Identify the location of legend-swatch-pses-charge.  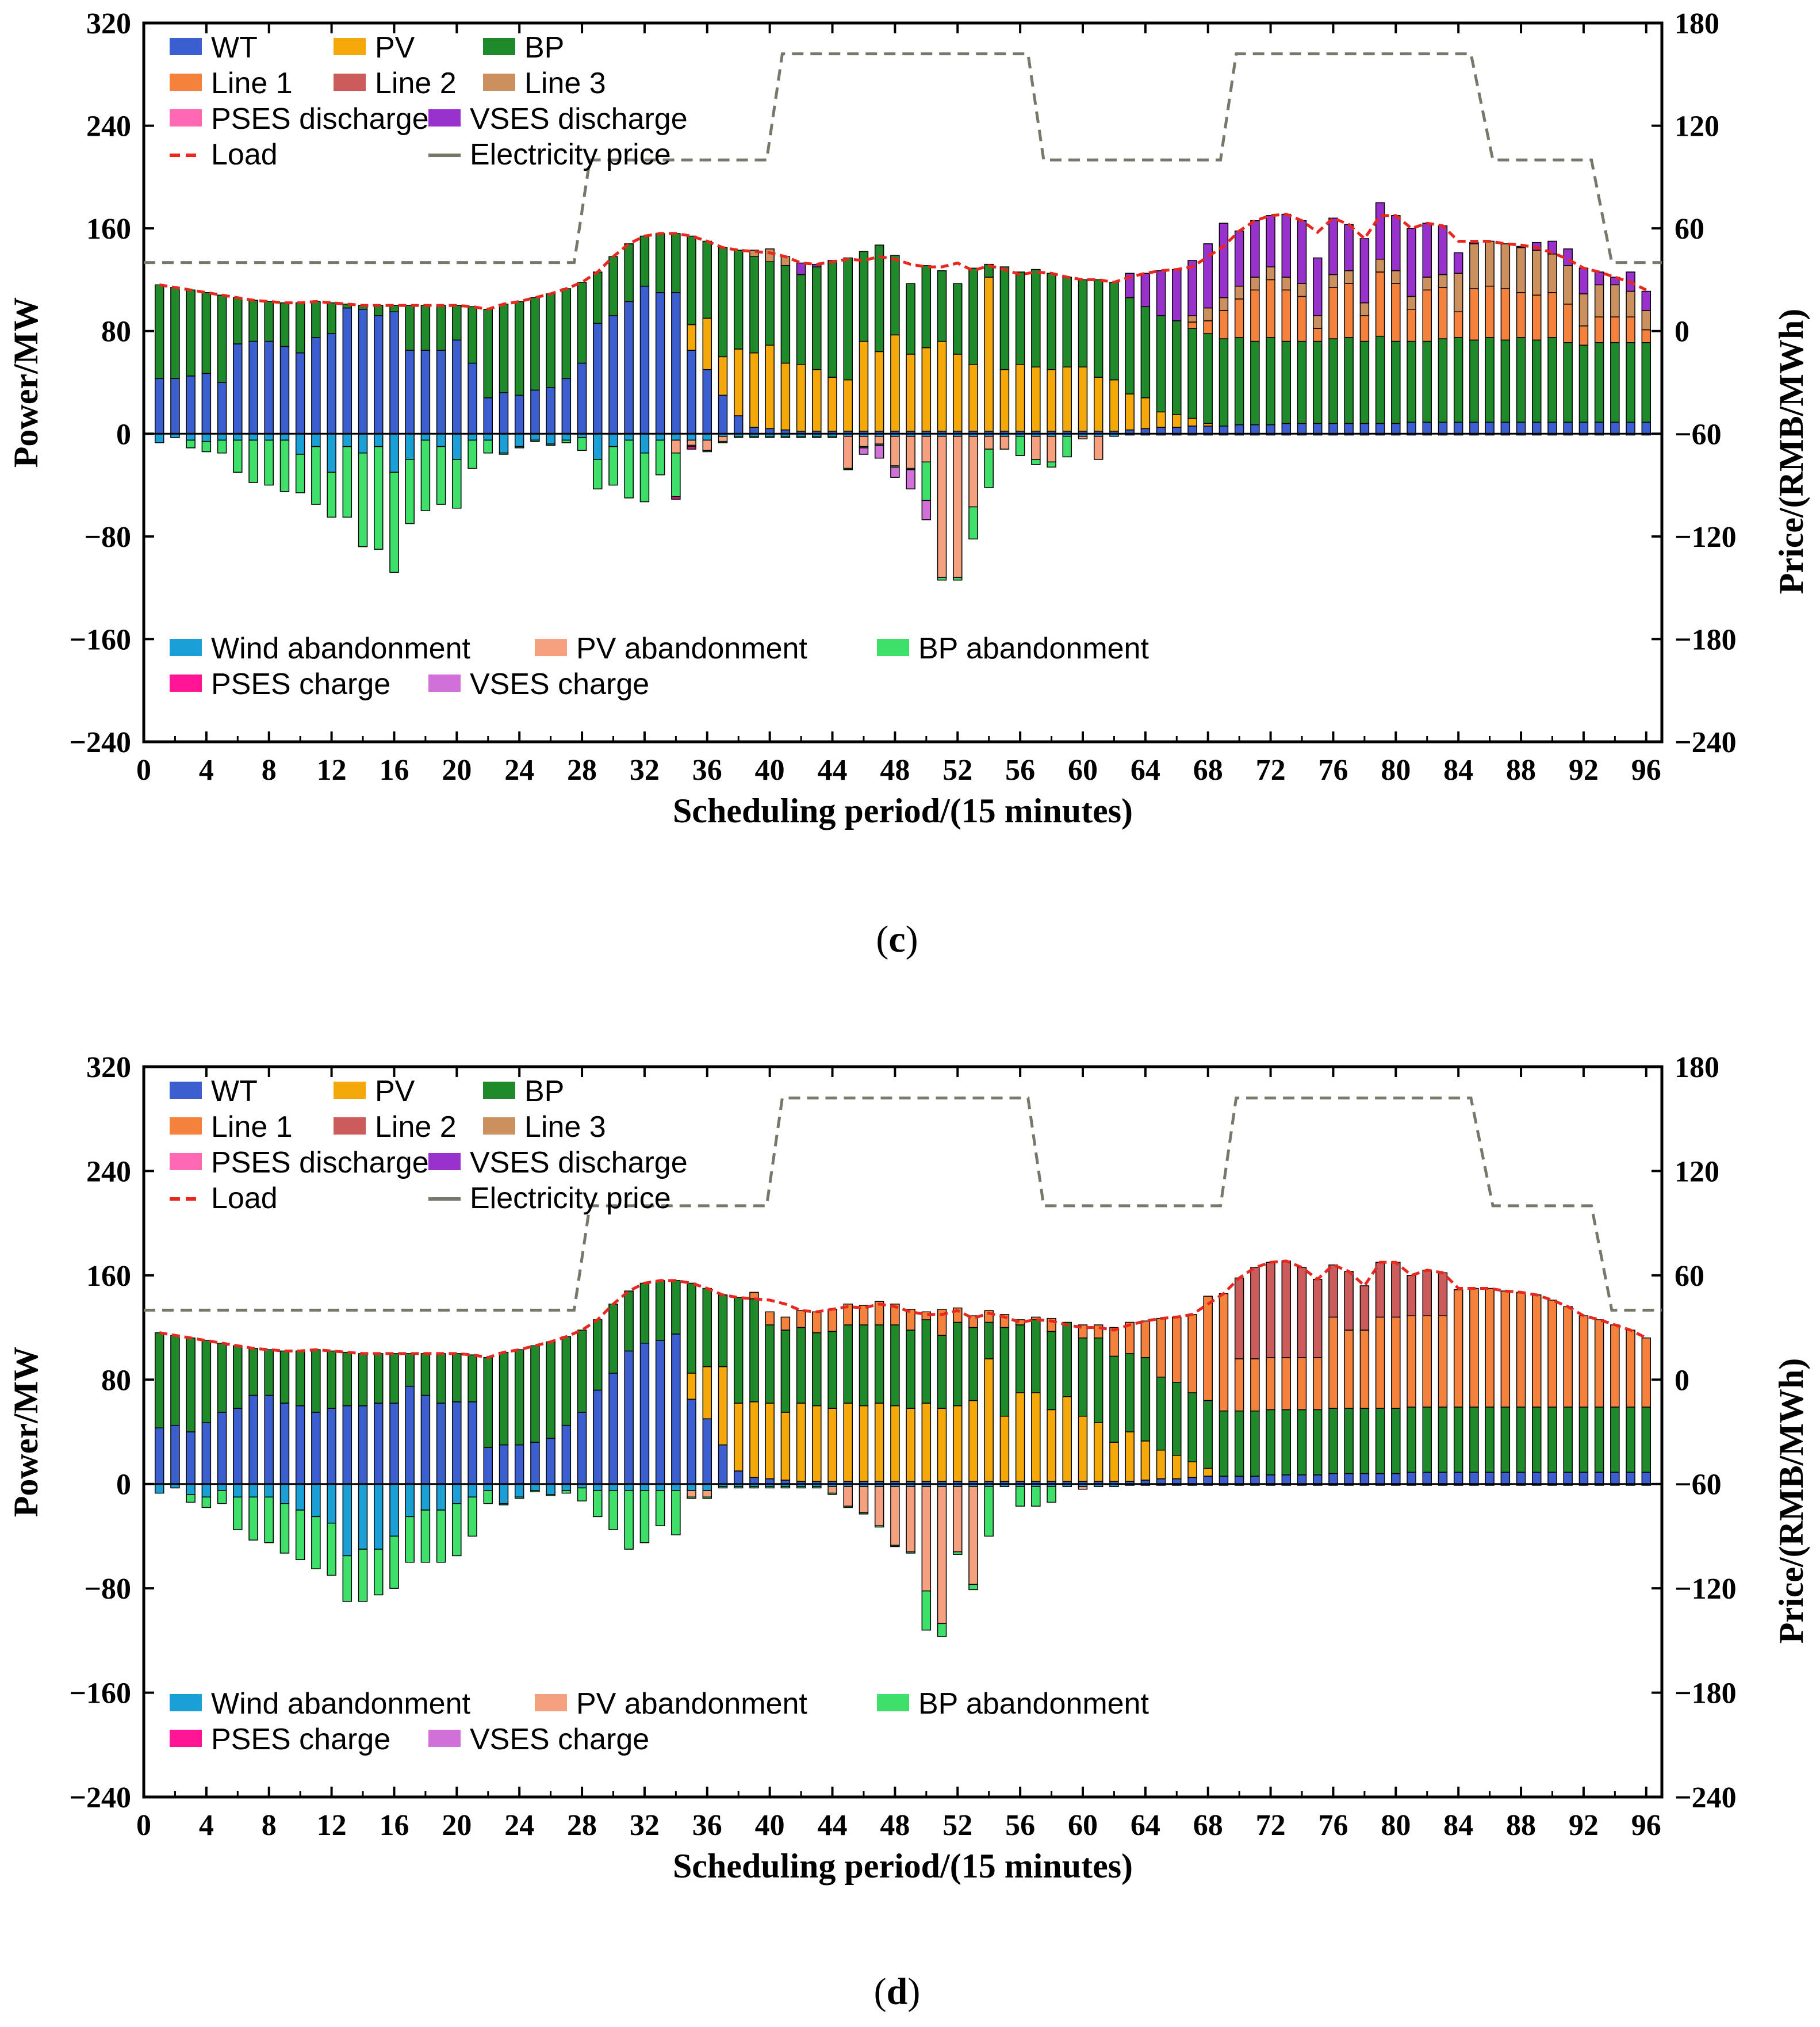
(186, 1738).